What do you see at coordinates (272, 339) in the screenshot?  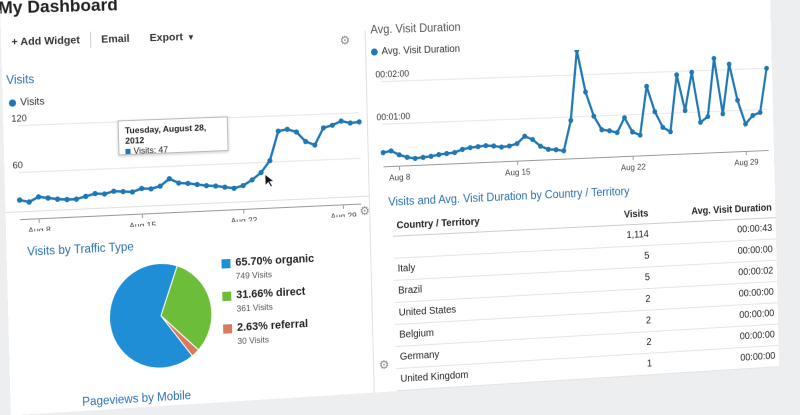 I see `legend-referral-visits: 30 Visits` at bounding box center [272, 339].